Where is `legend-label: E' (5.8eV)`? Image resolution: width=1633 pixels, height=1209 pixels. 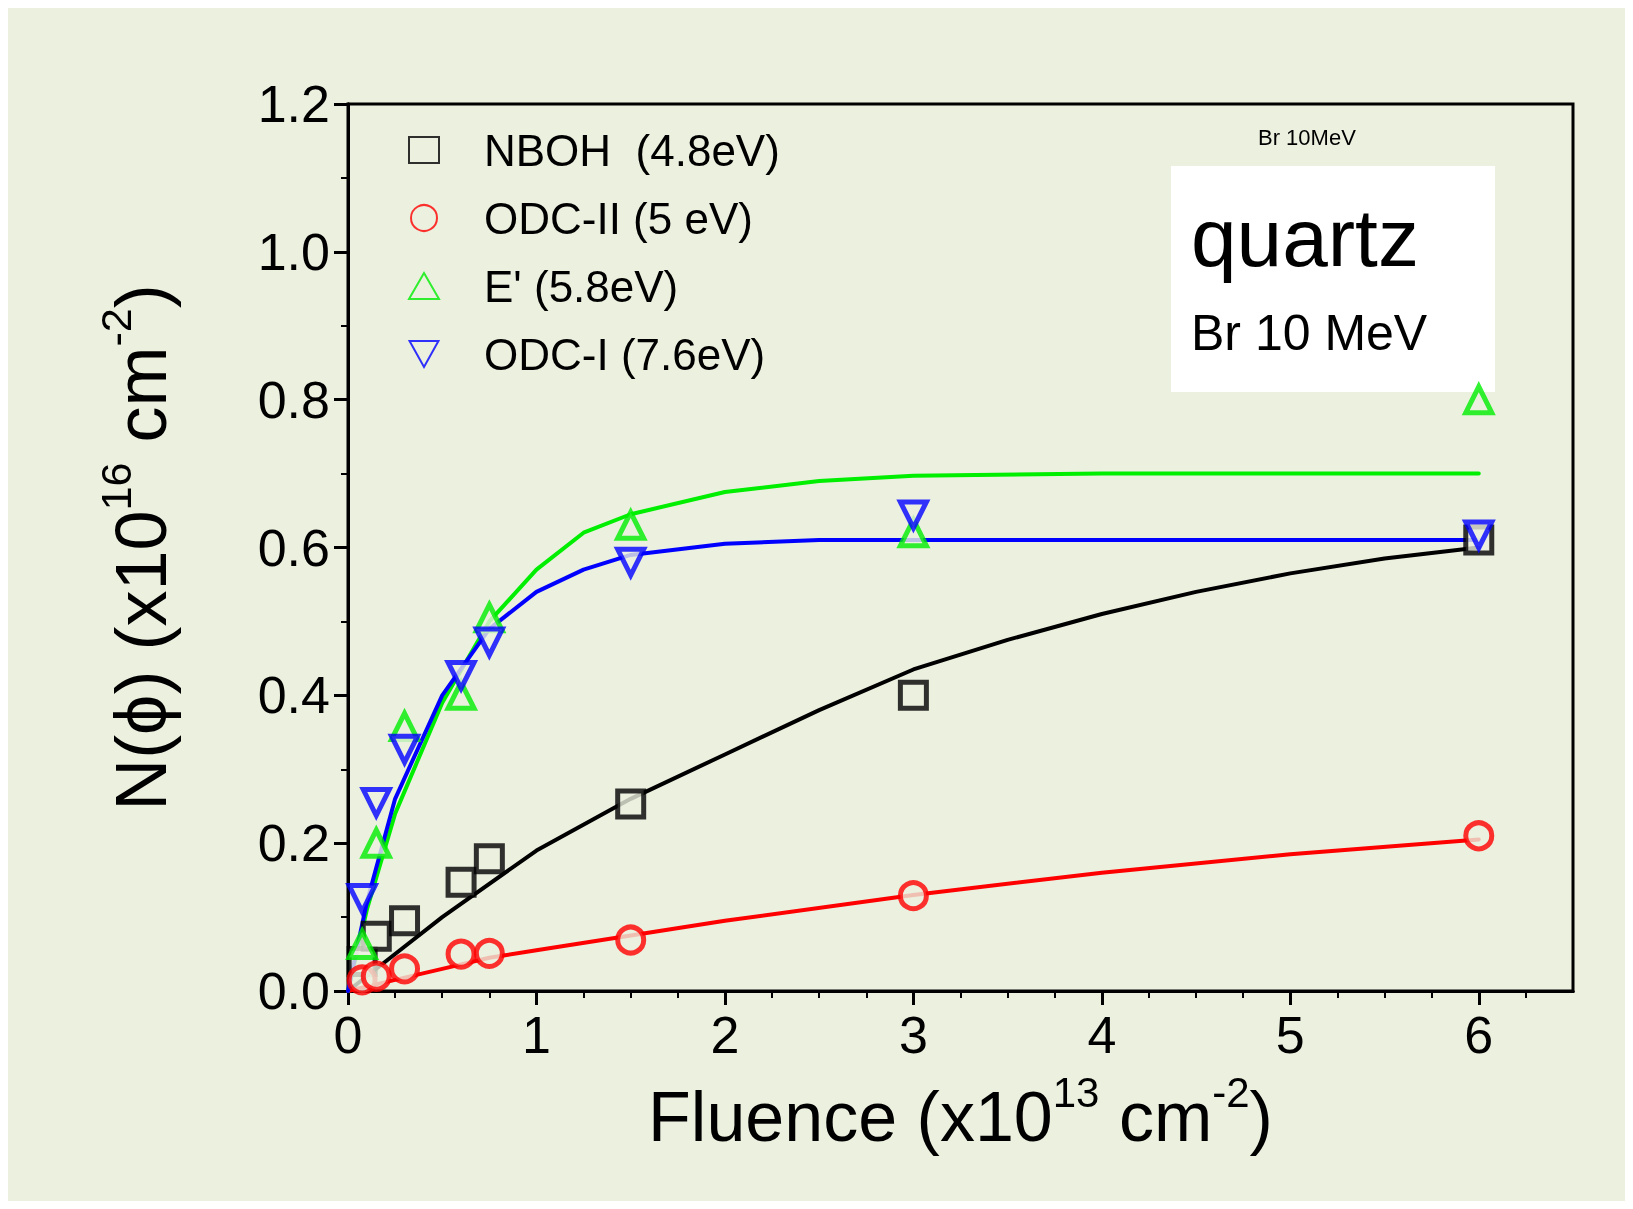 legend-label: E' (5.8eV) is located at coordinates (581, 286).